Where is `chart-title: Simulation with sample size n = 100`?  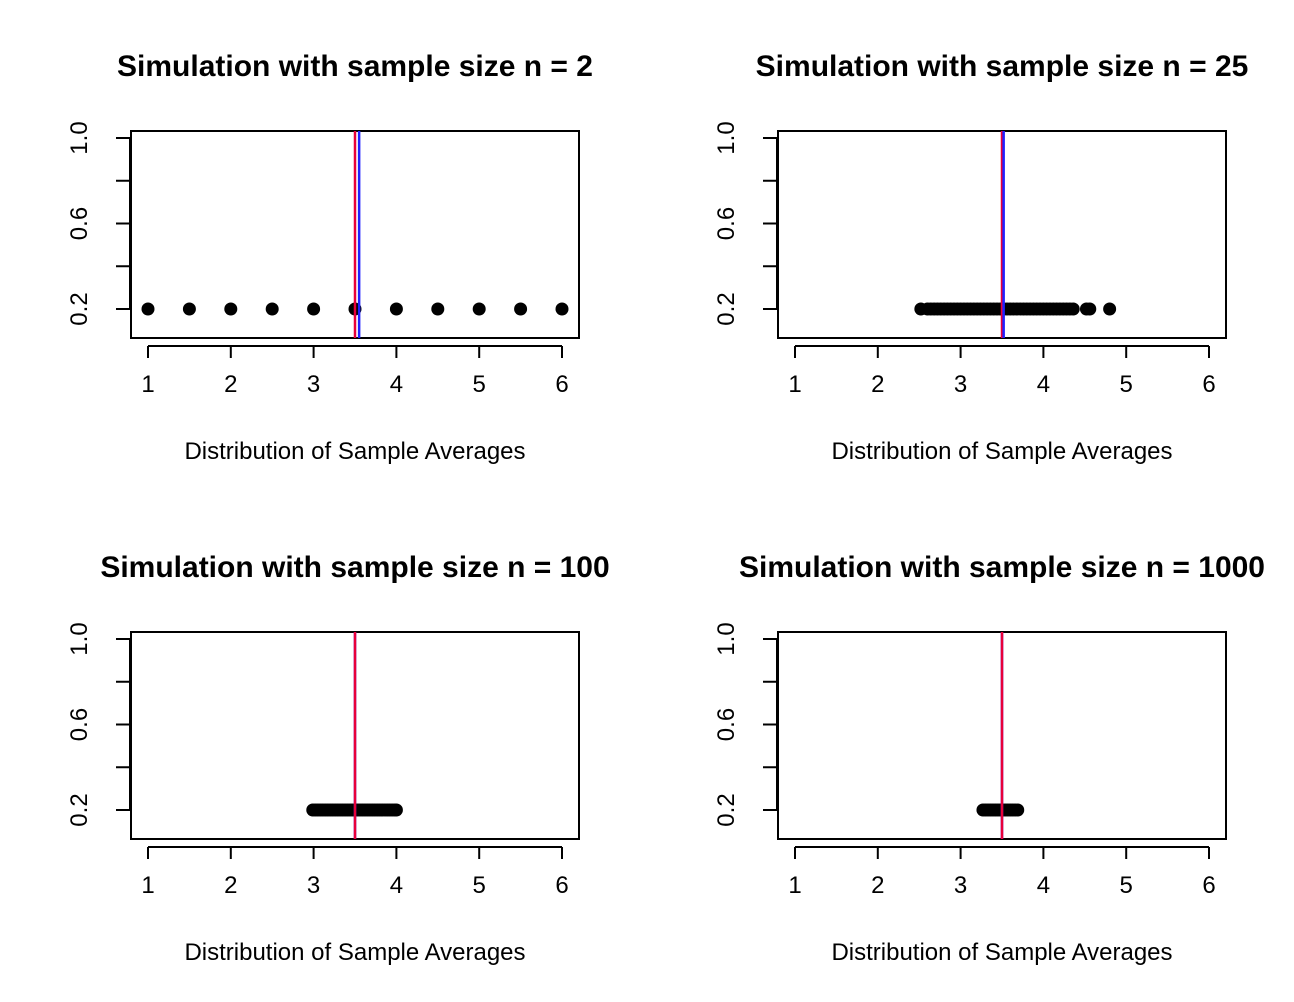
chart-title: Simulation with sample size n = 100 is located at coordinates (354, 567).